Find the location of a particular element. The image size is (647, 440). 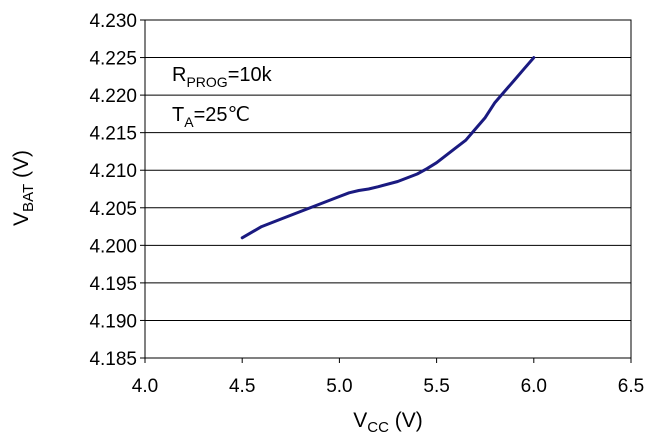

x-tick-label: 6.0 is located at coordinates (534, 386).